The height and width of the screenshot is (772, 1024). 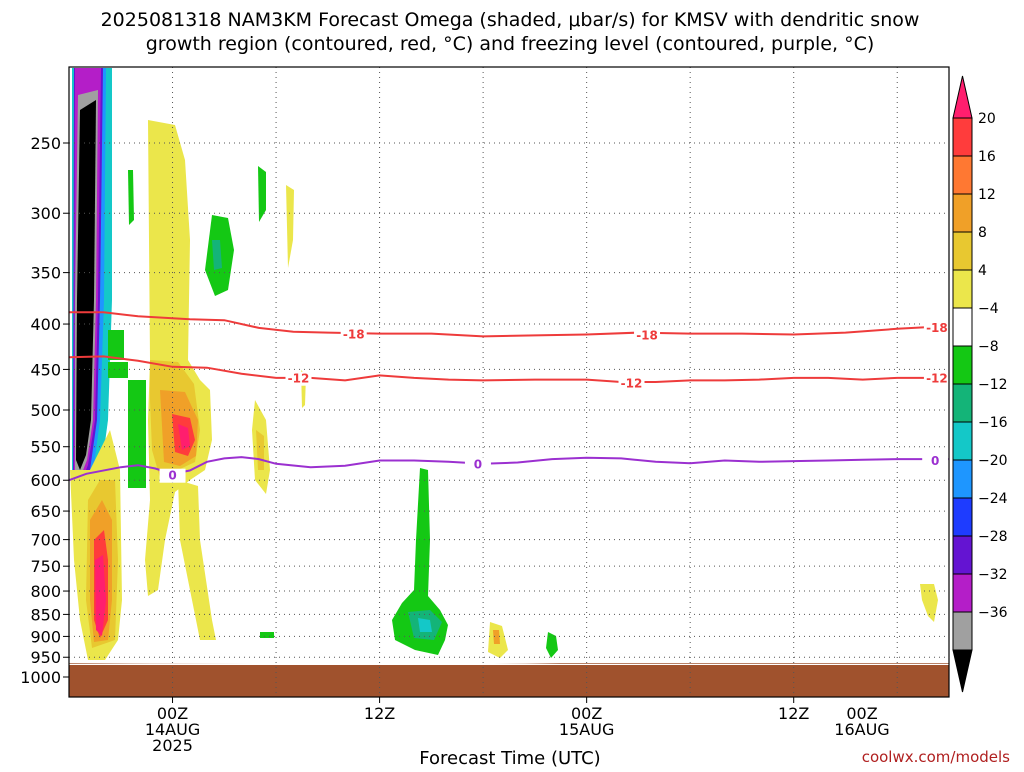 What do you see at coordinates (988, 347) in the screenshot?
I see `colorbar-label-6: −8` at bounding box center [988, 347].